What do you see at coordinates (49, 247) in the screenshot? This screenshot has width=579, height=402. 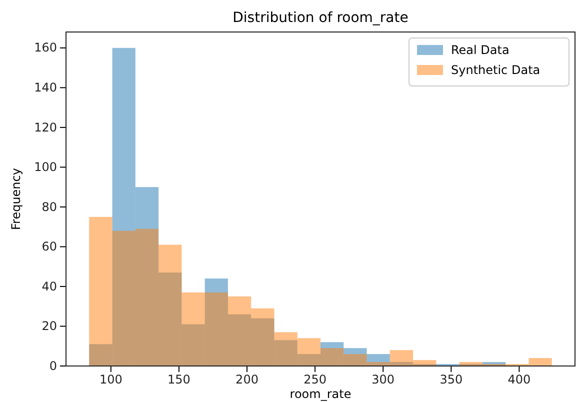 I see `y-tick-label: 60` at bounding box center [49, 247].